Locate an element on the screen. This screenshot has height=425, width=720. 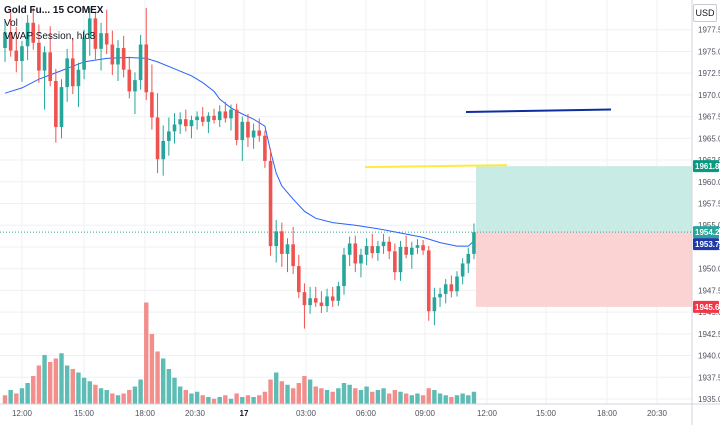
time-tick: 20:30 is located at coordinates (657, 413).